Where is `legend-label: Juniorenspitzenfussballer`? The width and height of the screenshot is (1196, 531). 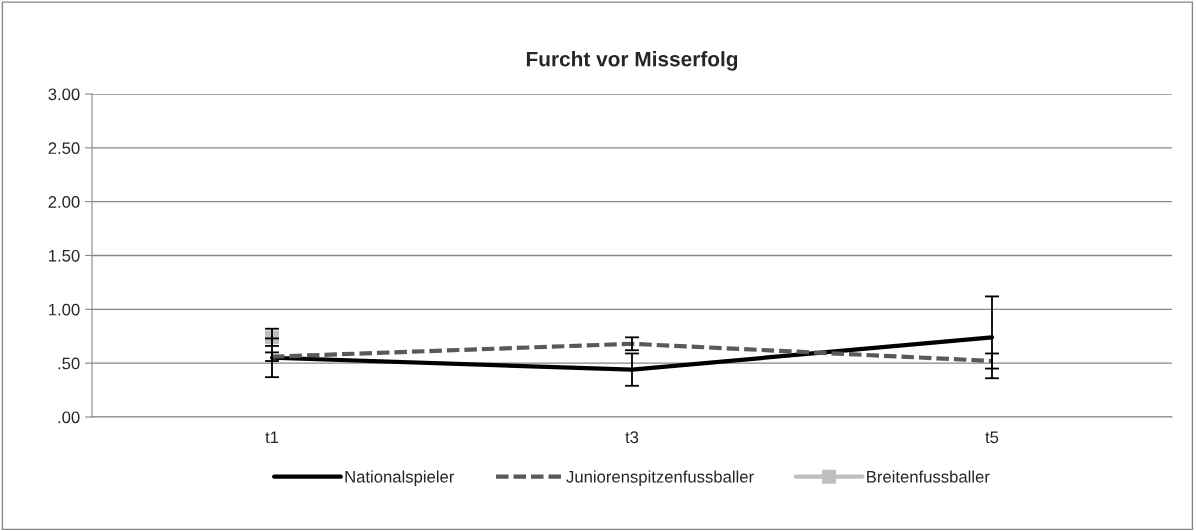 legend-label: Juniorenspitzenfussballer is located at coordinates (660, 478).